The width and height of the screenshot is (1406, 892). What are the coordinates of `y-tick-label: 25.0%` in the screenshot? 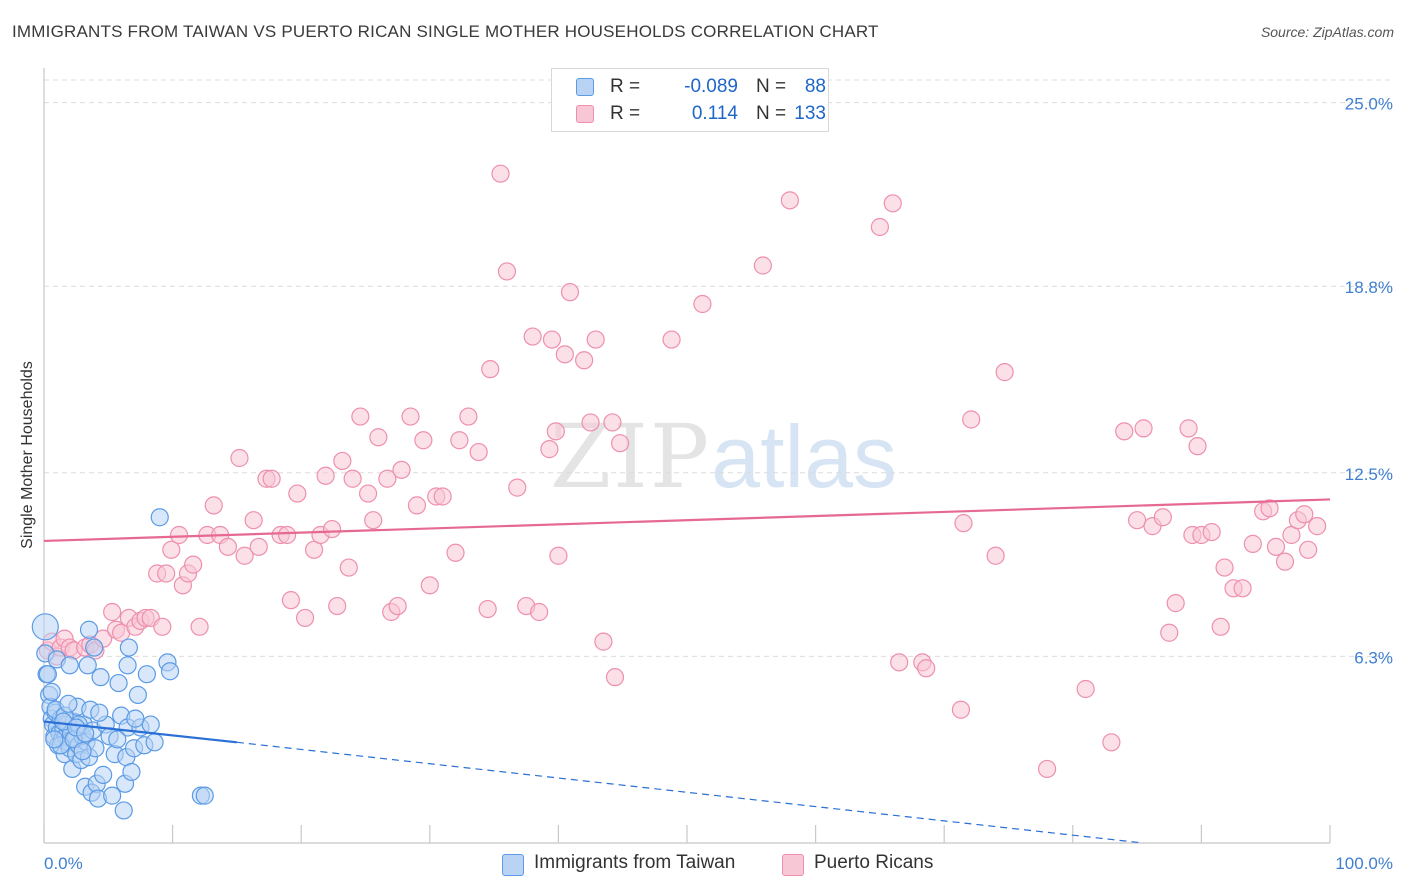 It's located at (1369, 104).